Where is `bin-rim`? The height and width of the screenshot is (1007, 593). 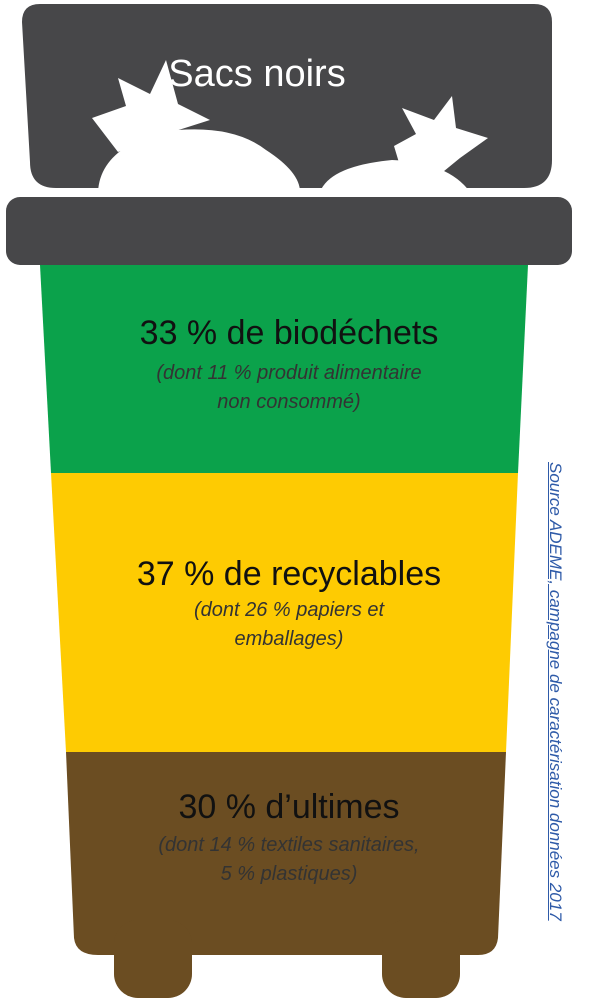
bin-rim is located at coordinates (289, 231).